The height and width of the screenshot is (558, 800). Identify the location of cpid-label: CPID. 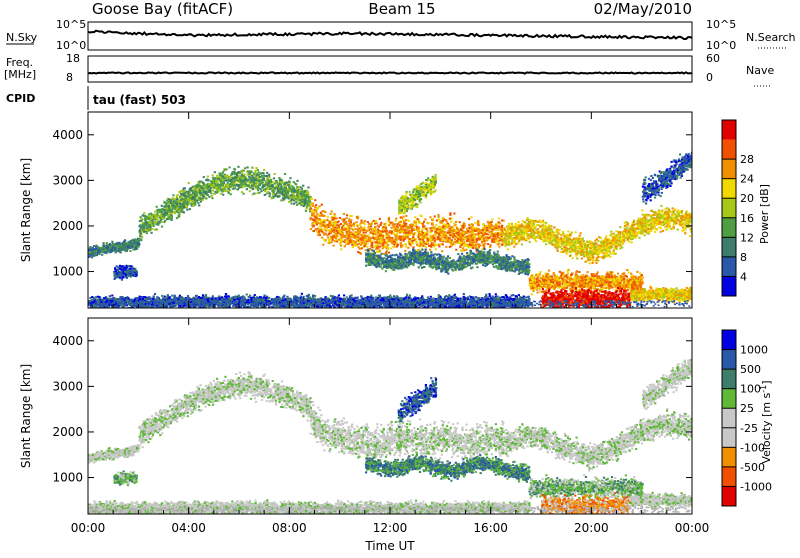
(20, 98).